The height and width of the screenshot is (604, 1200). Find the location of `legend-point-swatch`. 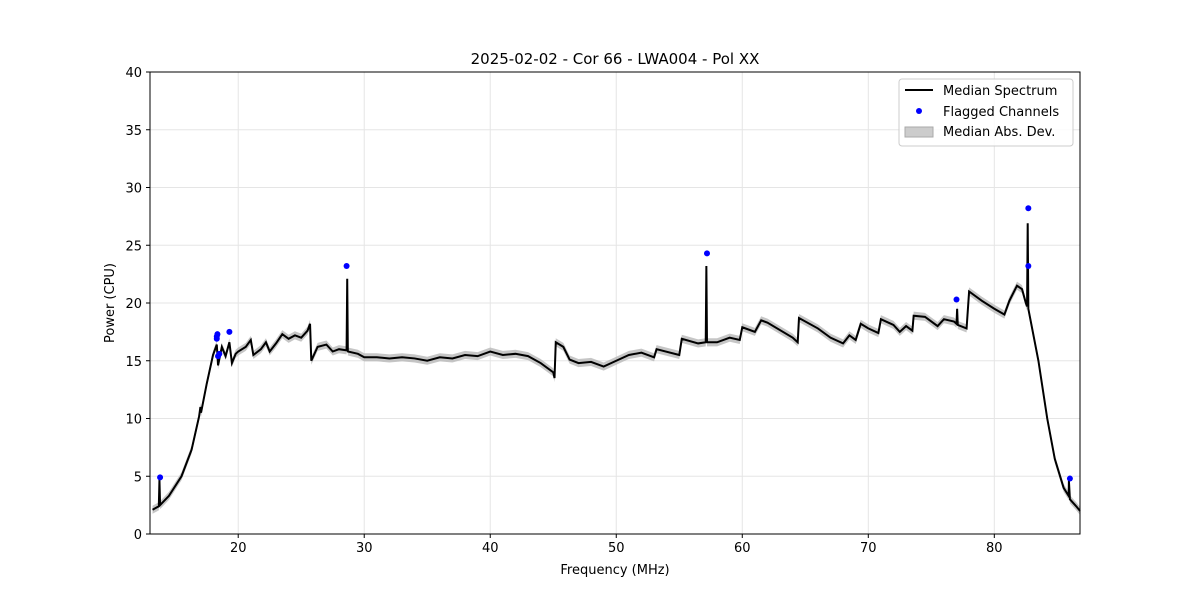

legend-point-swatch is located at coordinates (919, 111).